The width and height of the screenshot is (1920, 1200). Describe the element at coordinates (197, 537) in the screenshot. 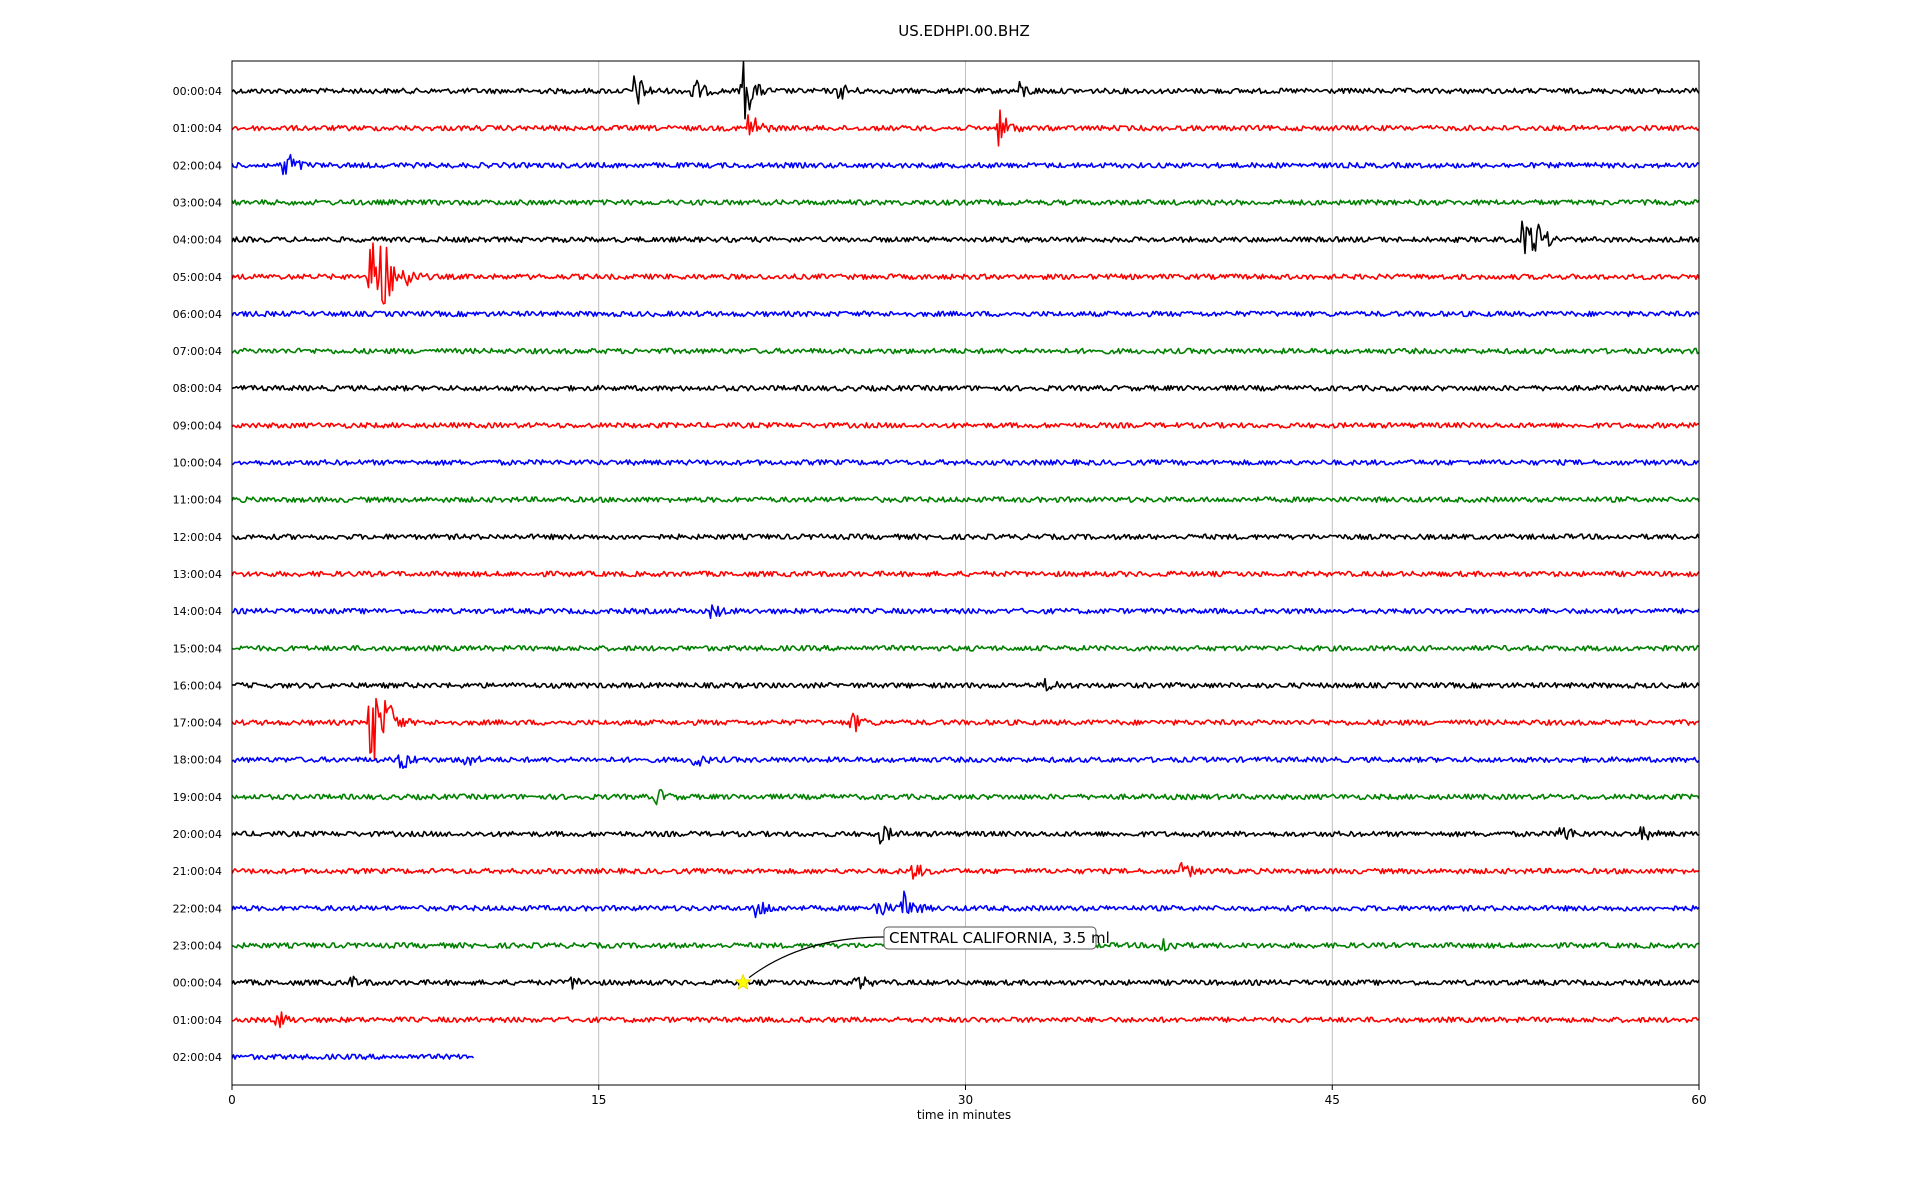

I see `row-label: 12:00:04` at that location.